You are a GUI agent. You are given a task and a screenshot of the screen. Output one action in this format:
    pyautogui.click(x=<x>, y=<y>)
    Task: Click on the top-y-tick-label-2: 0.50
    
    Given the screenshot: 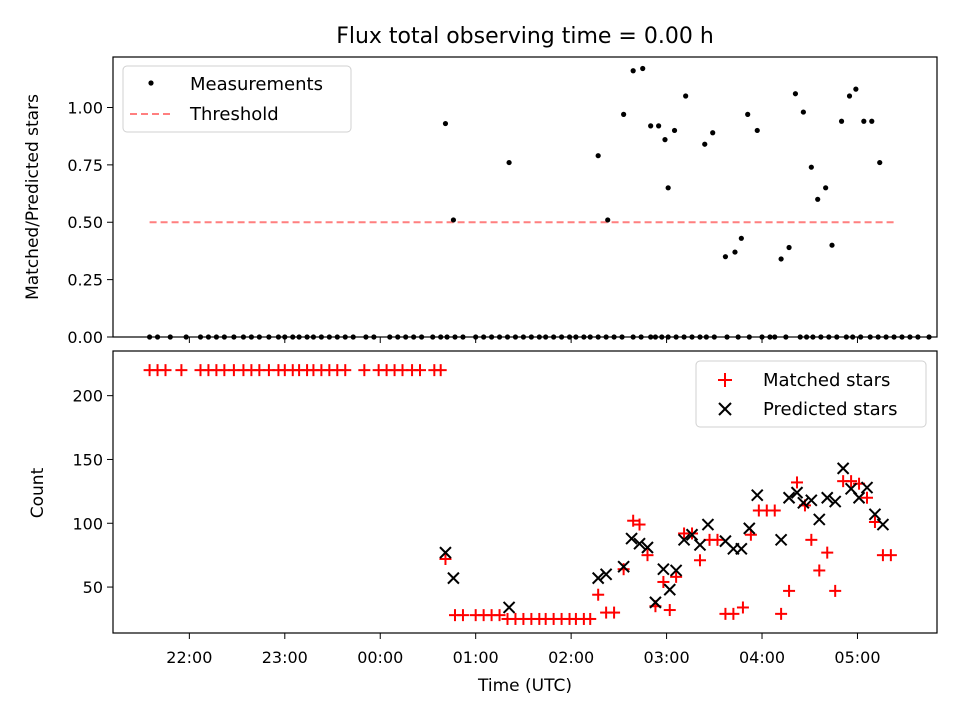 What is the action you would take?
    pyautogui.click(x=85, y=222)
    